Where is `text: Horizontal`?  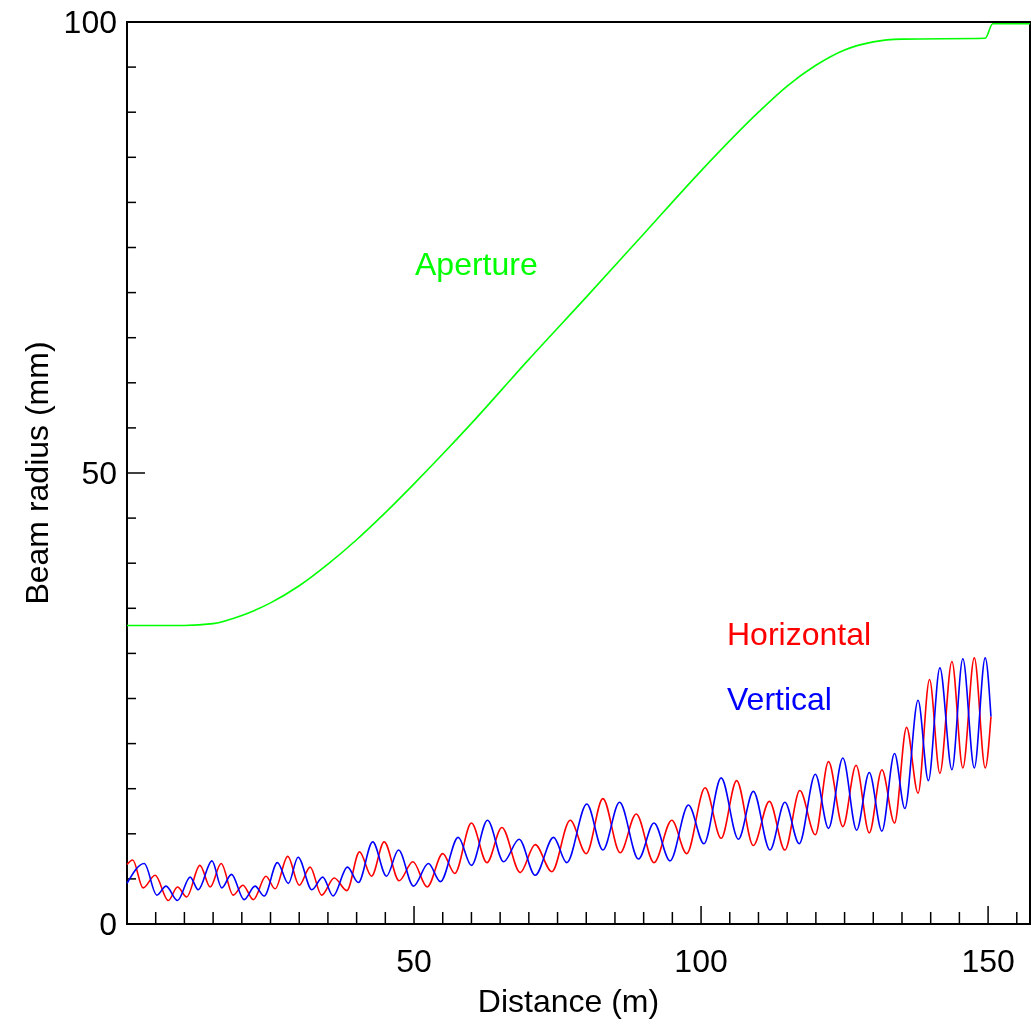
text: Horizontal is located at coordinates (799, 634).